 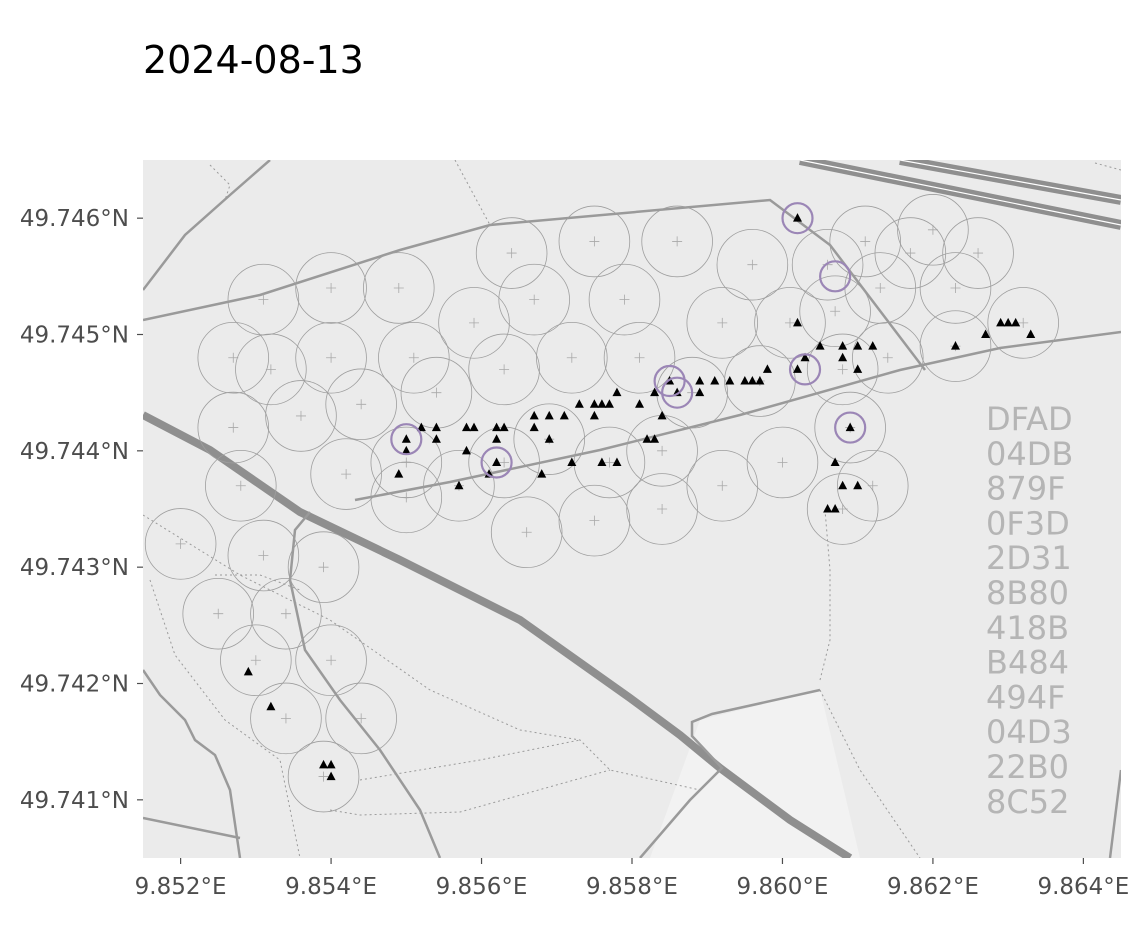 What do you see at coordinates (74, 219) in the screenshot?
I see `y-tick-label: 49.746°N` at bounding box center [74, 219].